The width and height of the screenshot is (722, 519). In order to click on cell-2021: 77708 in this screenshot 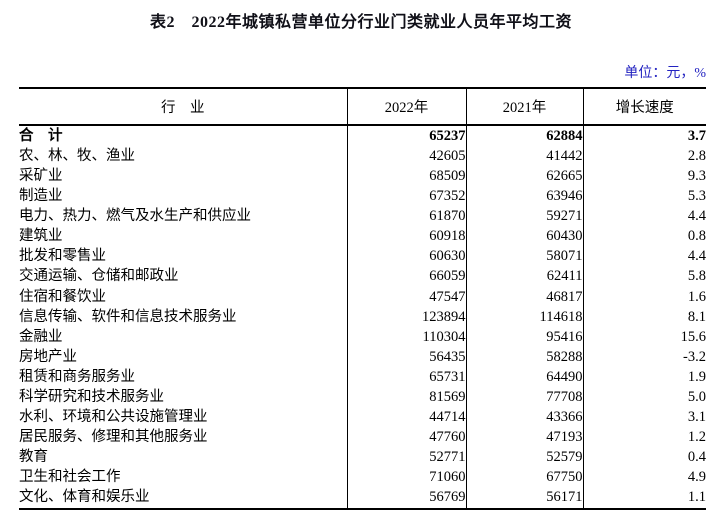, I will do `click(524, 397)`.